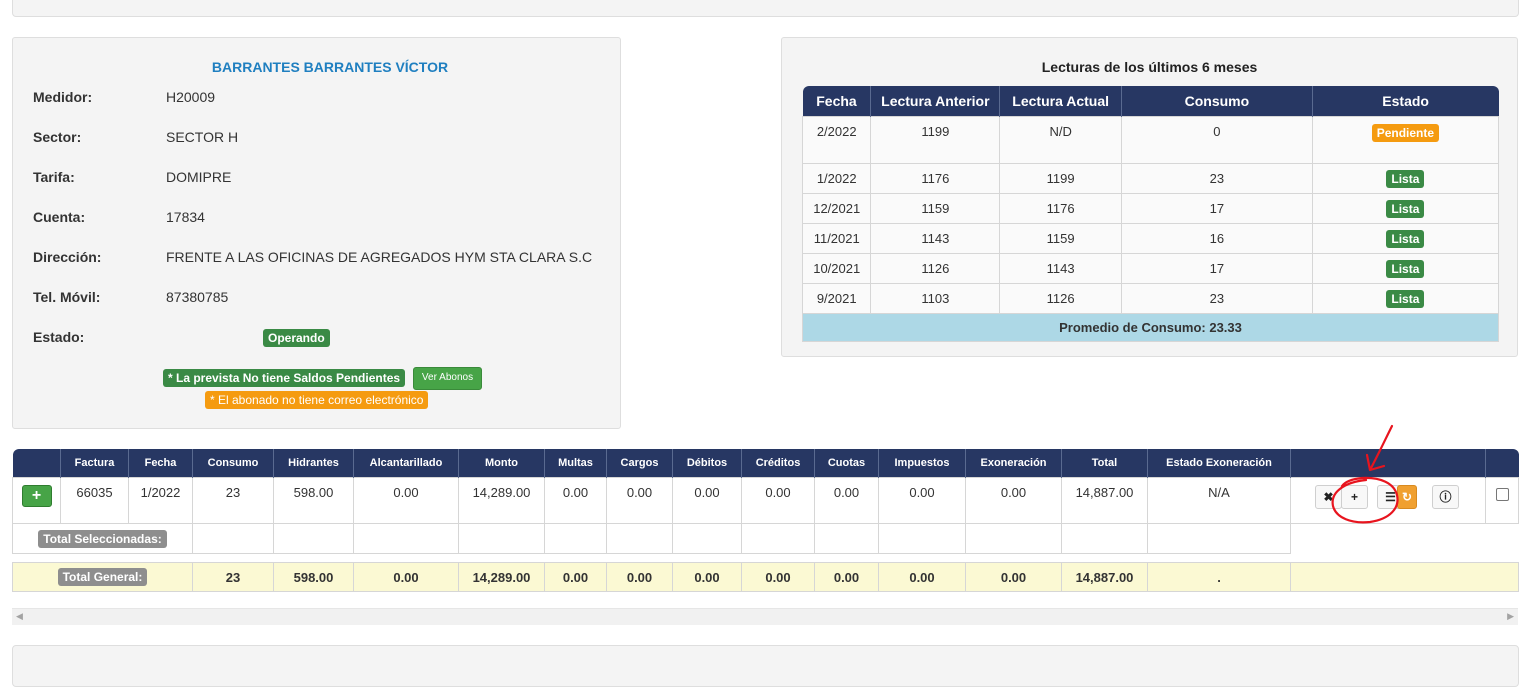 The image size is (1526, 687). Describe the element at coordinates (1354, 497) in the screenshot. I see `add-button: +` at that location.